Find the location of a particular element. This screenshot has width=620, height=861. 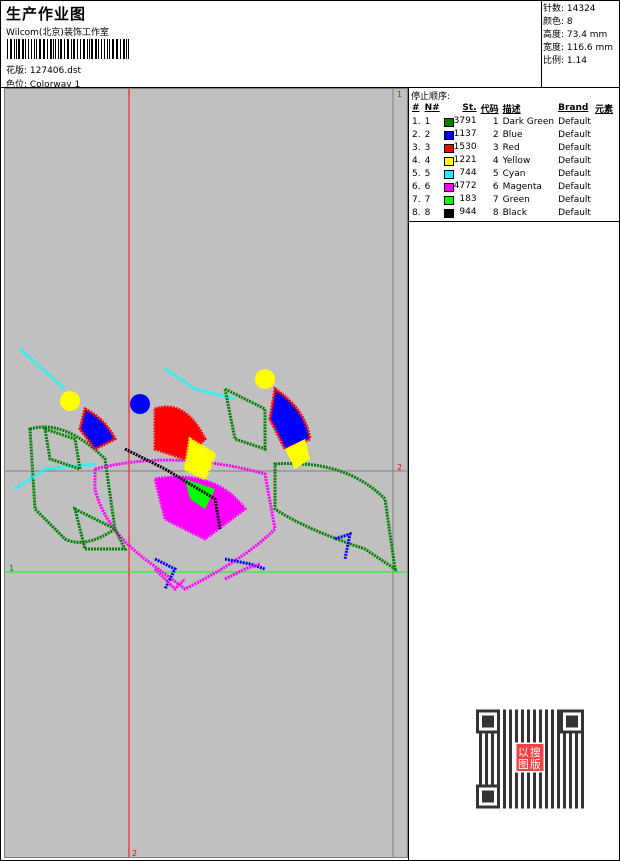

color-swatch is located at coordinates (448, 135).